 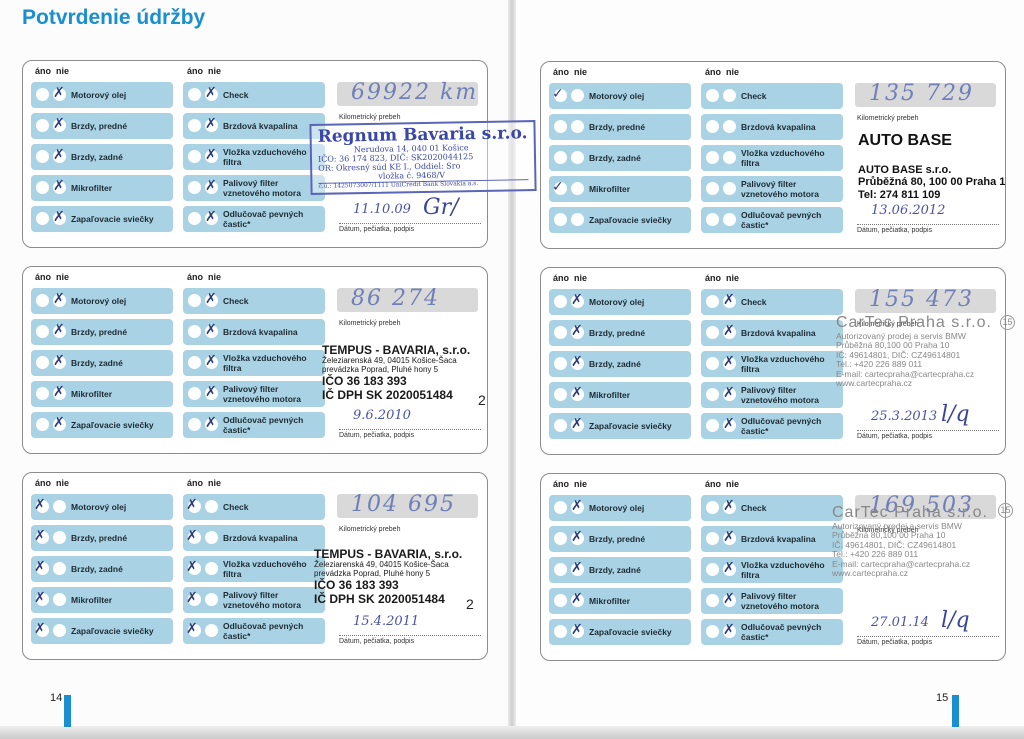 What do you see at coordinates (925, 506) in the screenshot?
I see `mileage-box: 169 503` at bounding box center [925, 506].